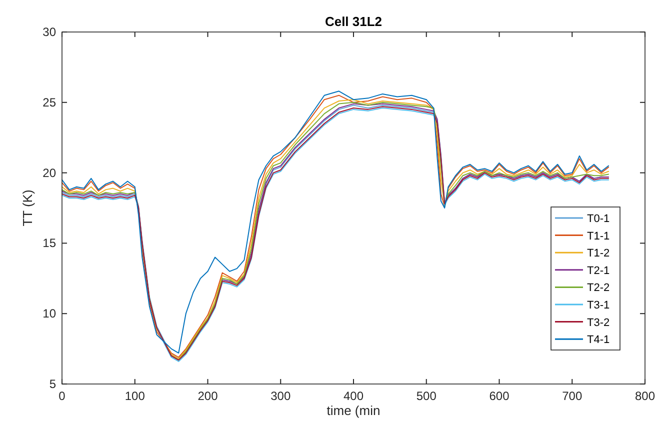 This screenshot has width=664, height=421. What do you see at coordinates (49, 243) in the screenshot?
I see `y-tick-label: 15` at bounding box center [49, 243].